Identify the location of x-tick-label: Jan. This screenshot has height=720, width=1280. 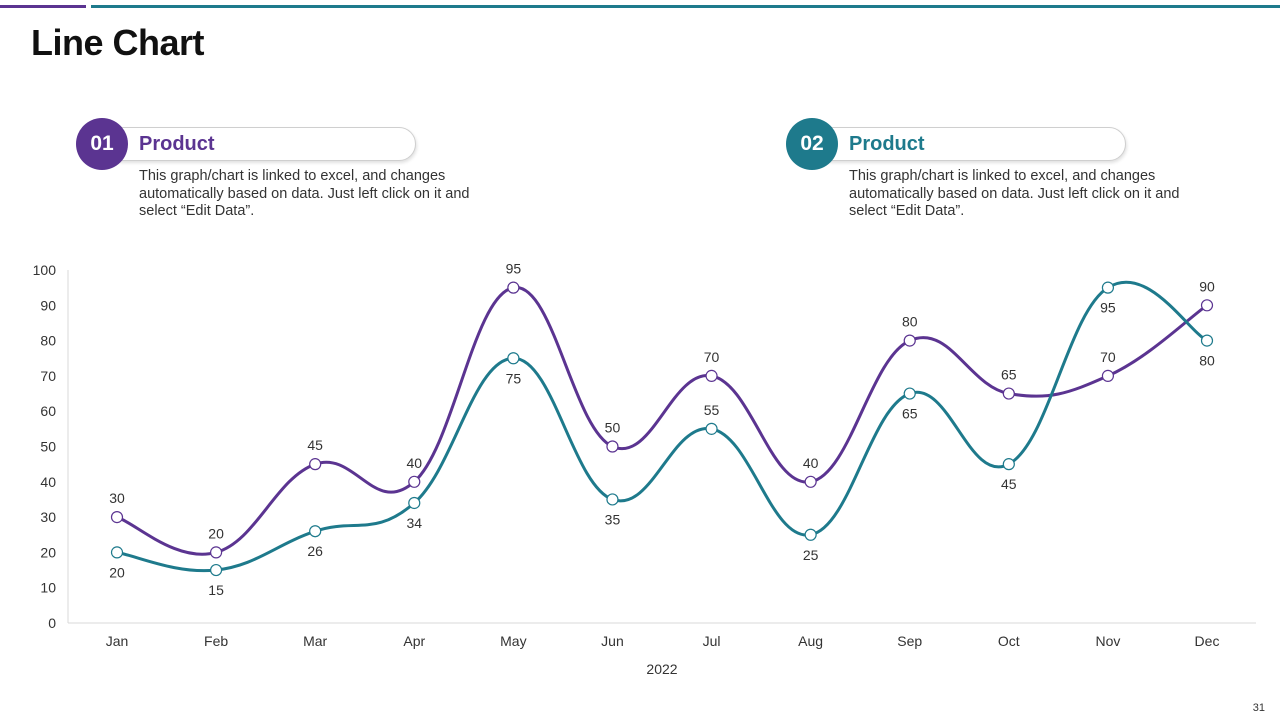
(117, 641).